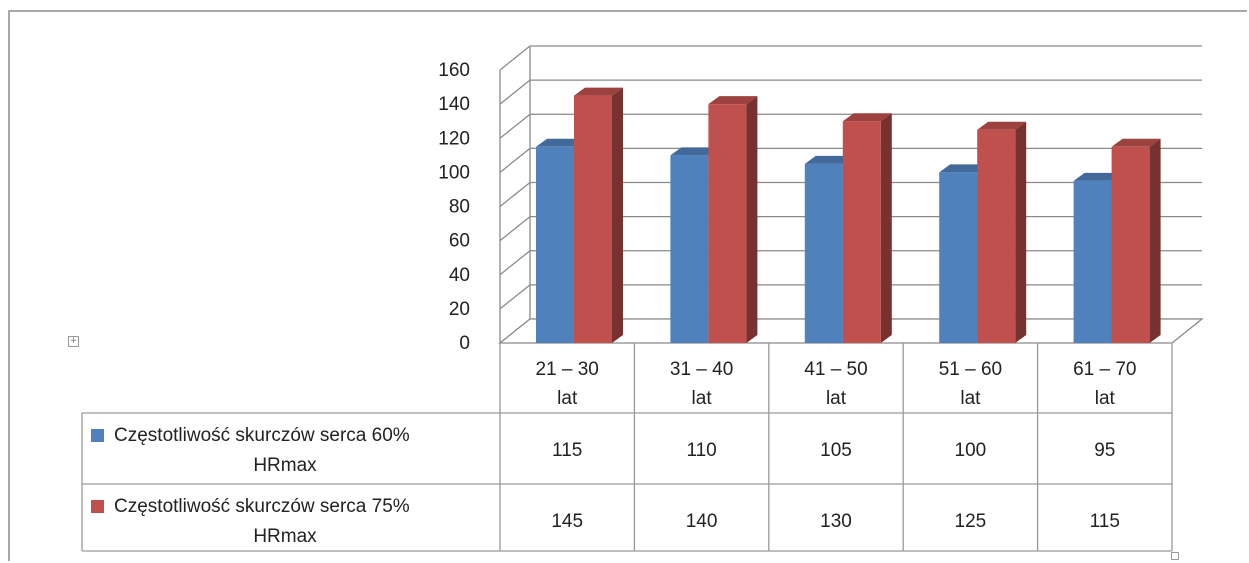 The height and width of the screenshot is (563, 1249). What do you see at coordinates (262, 435) in the screenshot?
I see `legend-label: Częstotliwość skurczów serca 60%` at bounding box center [262, 435].